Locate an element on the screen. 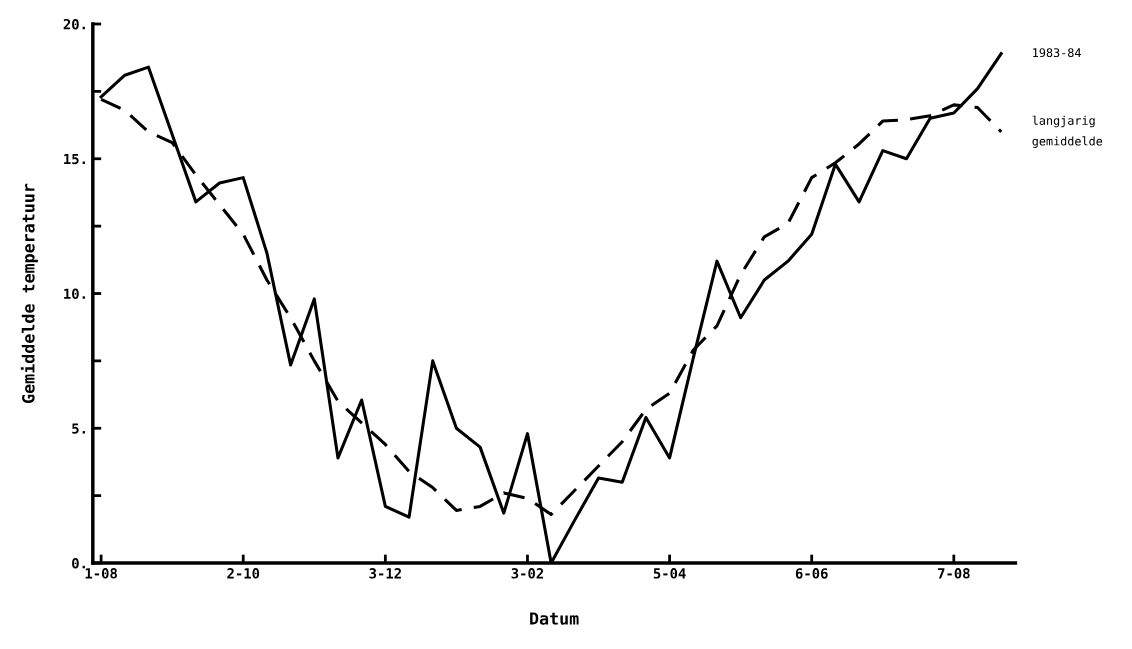 The image size is (1132, 649). y-axis-title: Gemiddelde temperatuur is located at coordinates (29, 293).